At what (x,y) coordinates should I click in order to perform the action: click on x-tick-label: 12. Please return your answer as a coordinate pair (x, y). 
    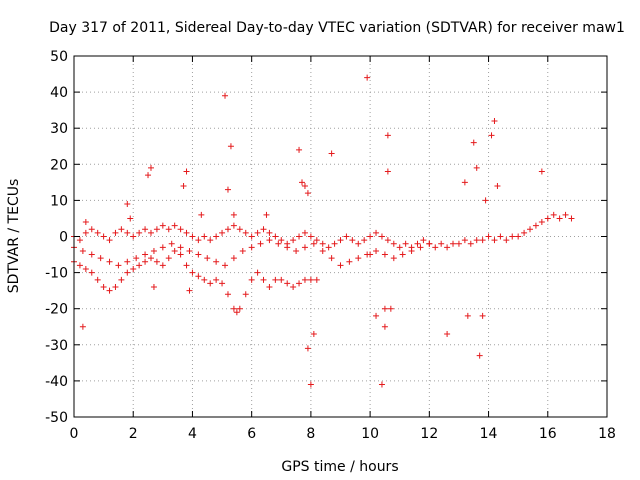
    Looking at the image, I should click on (429, 434).